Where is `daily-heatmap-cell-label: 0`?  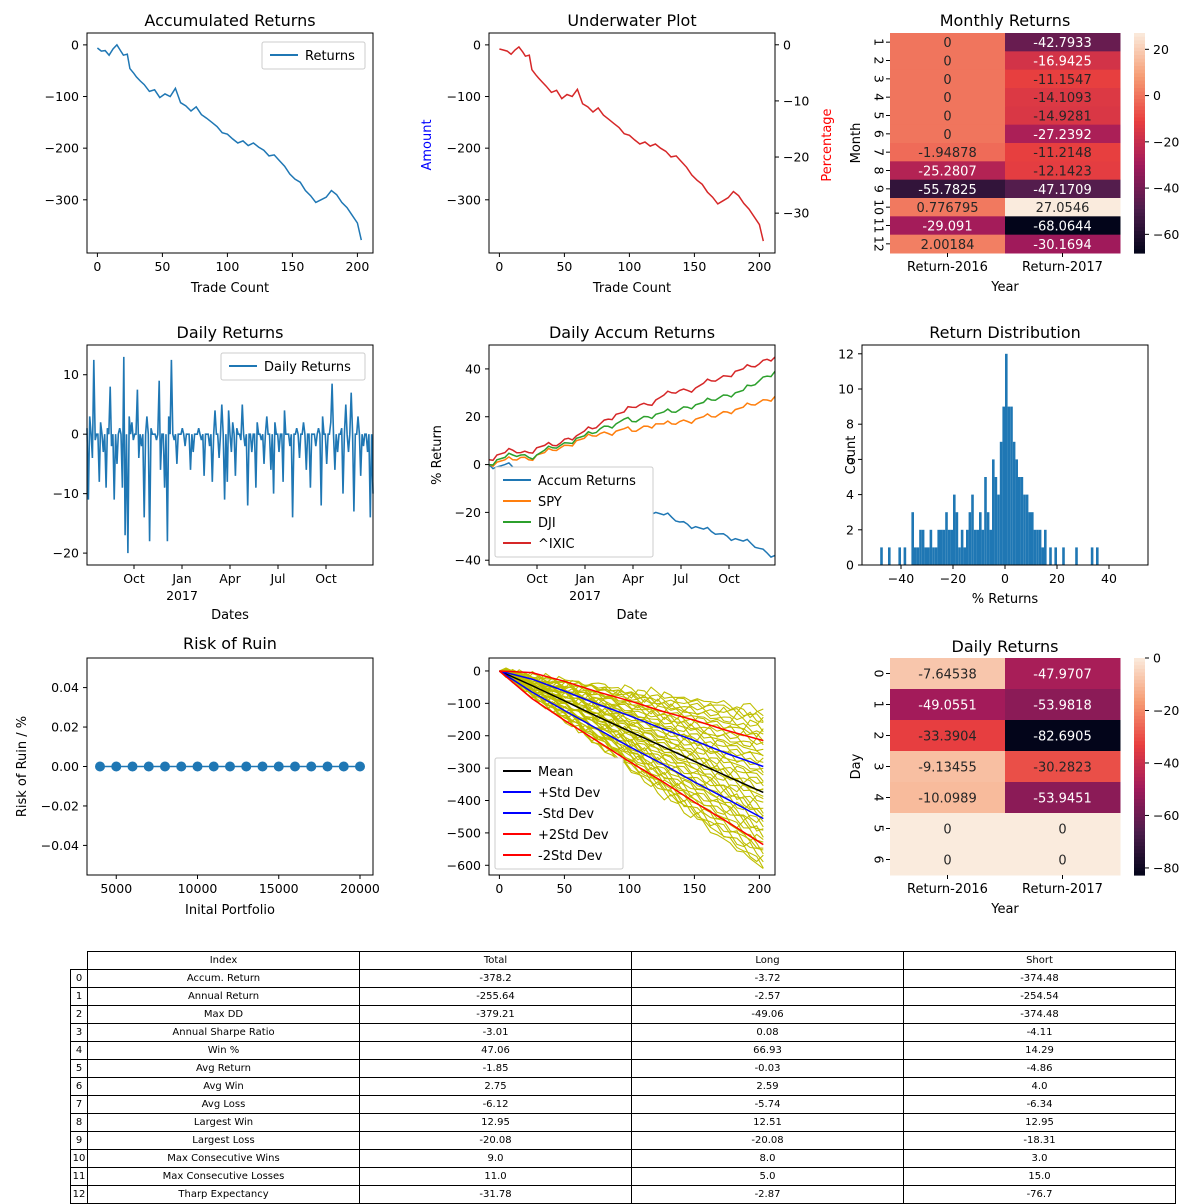
daily-heatmap-cell-label: 0 is located at coordinates (947, 830).